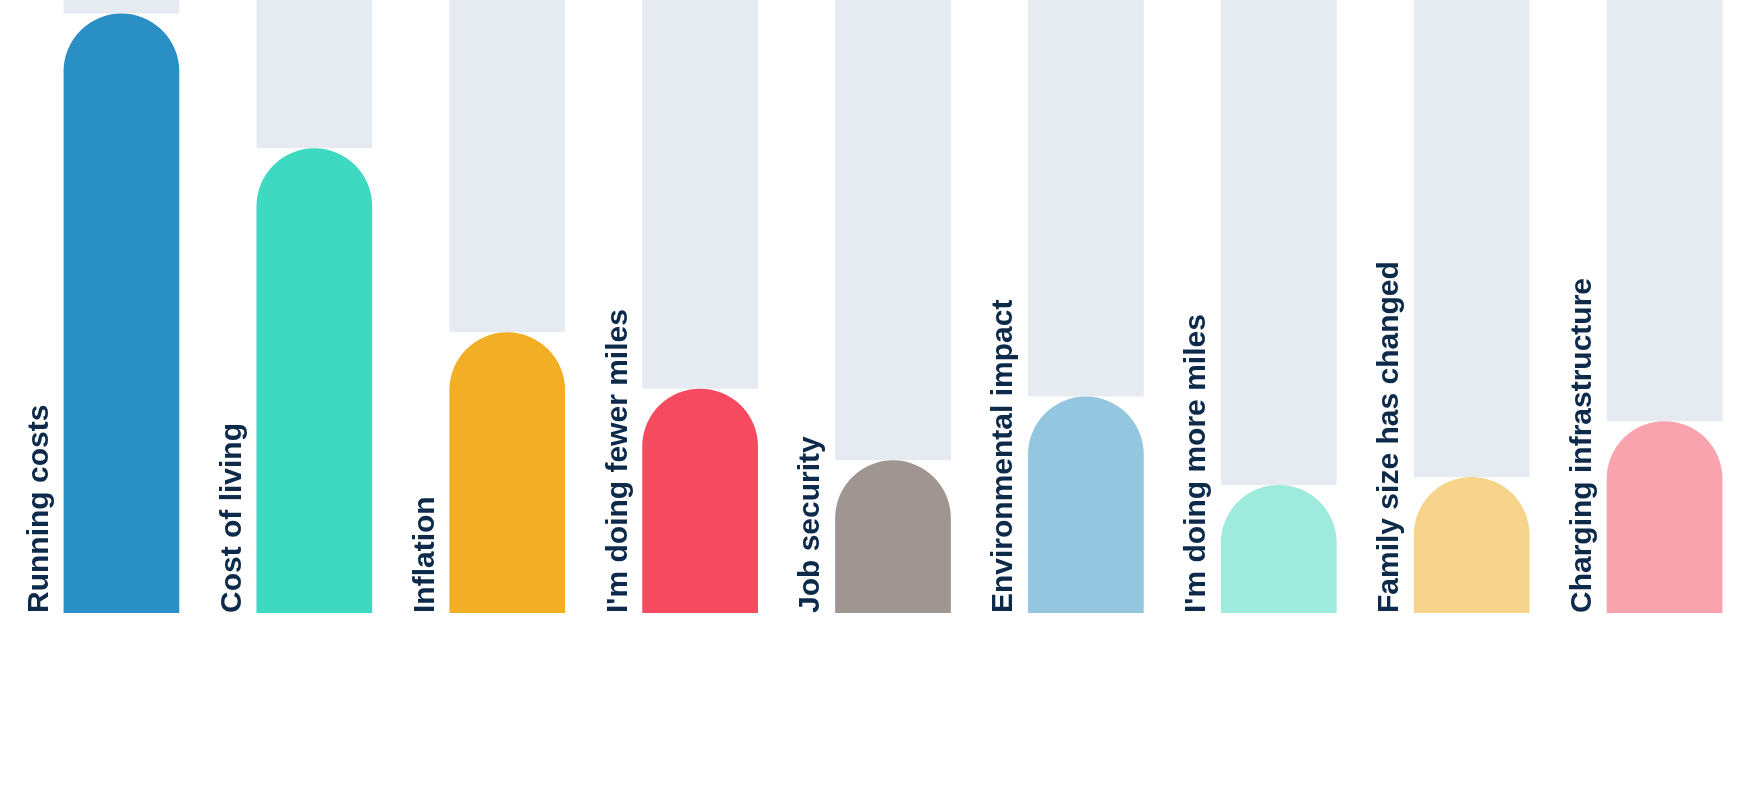 The width and height of the screenshot is (1761, 787). I want to click on x-tick-label: Job security, so click(809, 524).